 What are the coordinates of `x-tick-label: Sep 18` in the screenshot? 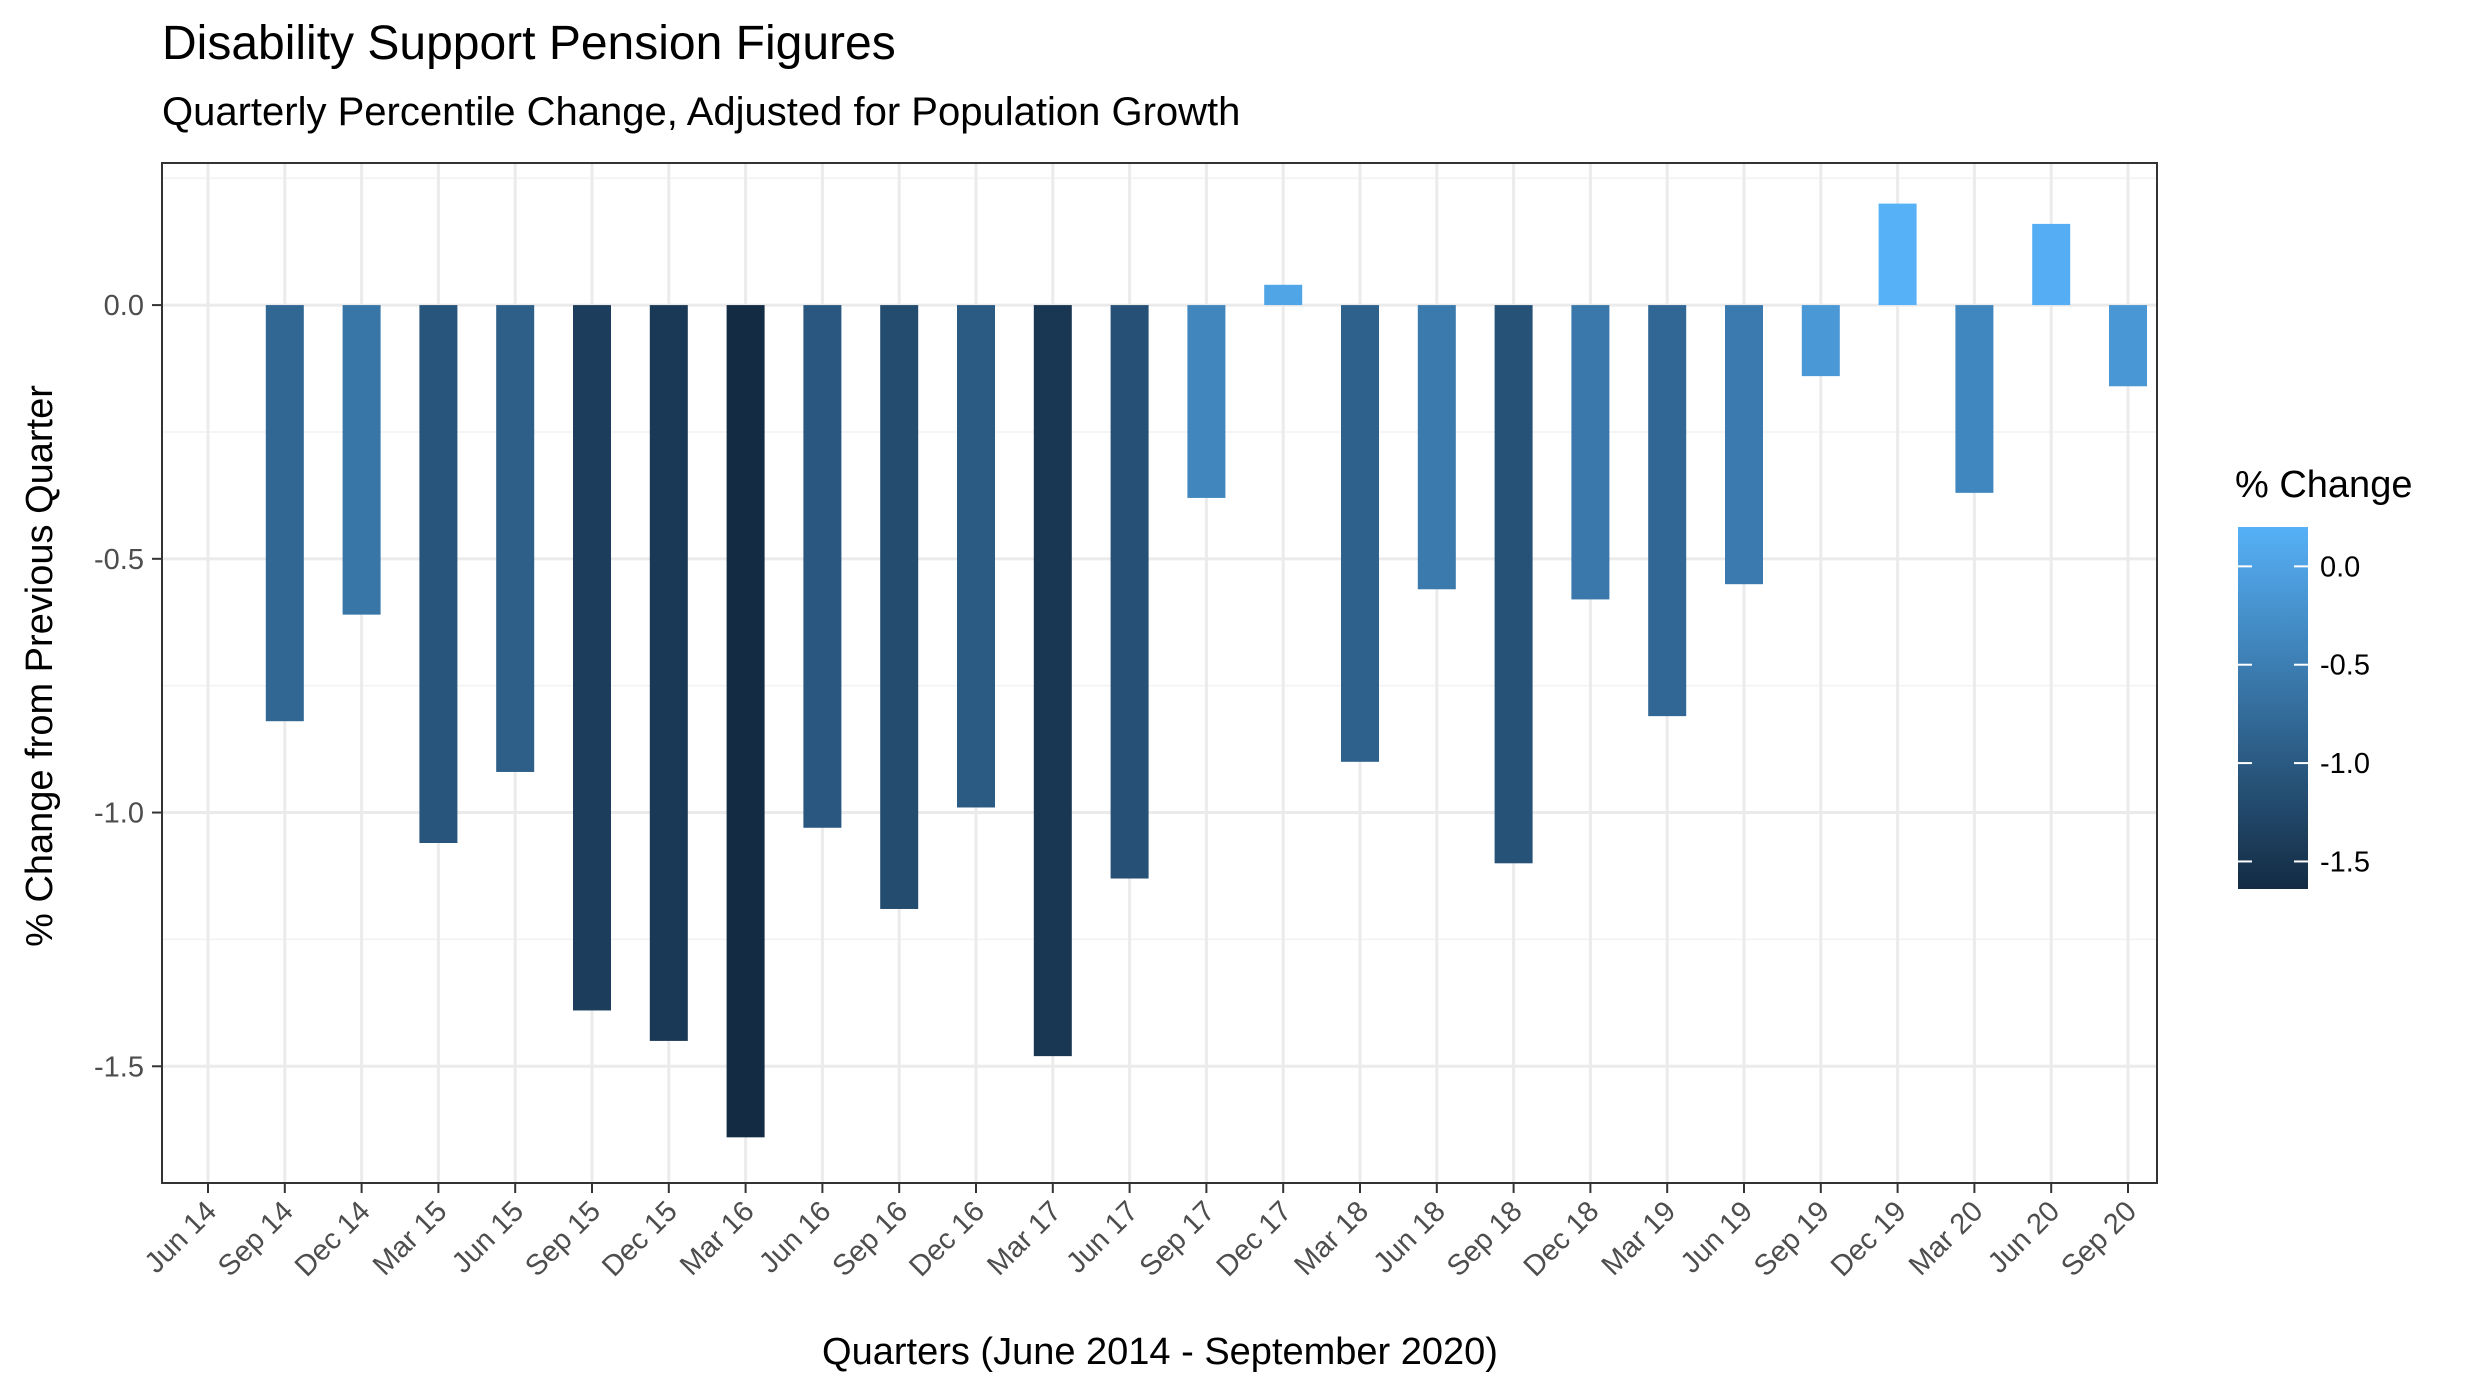 It's located at (1485, 1239).